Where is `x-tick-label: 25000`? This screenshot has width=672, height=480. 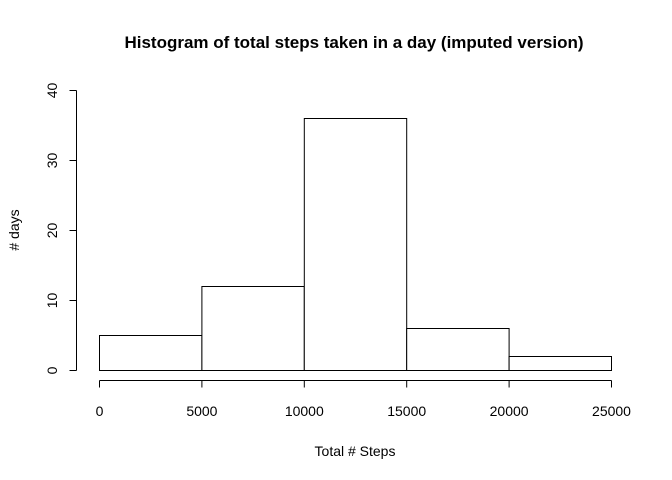
x-tick-label: 25000 is located at coordinates (611, 411).